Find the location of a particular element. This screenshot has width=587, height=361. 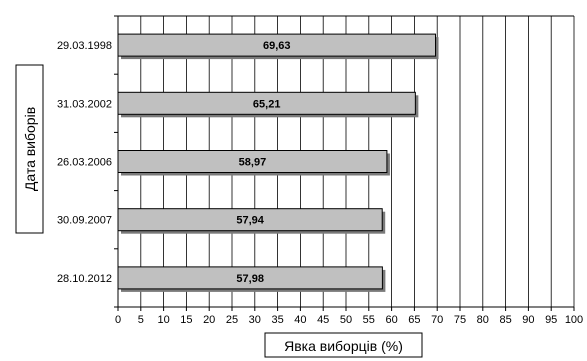

bar-value-label: 58,97 is located at coordinates (253, 163).